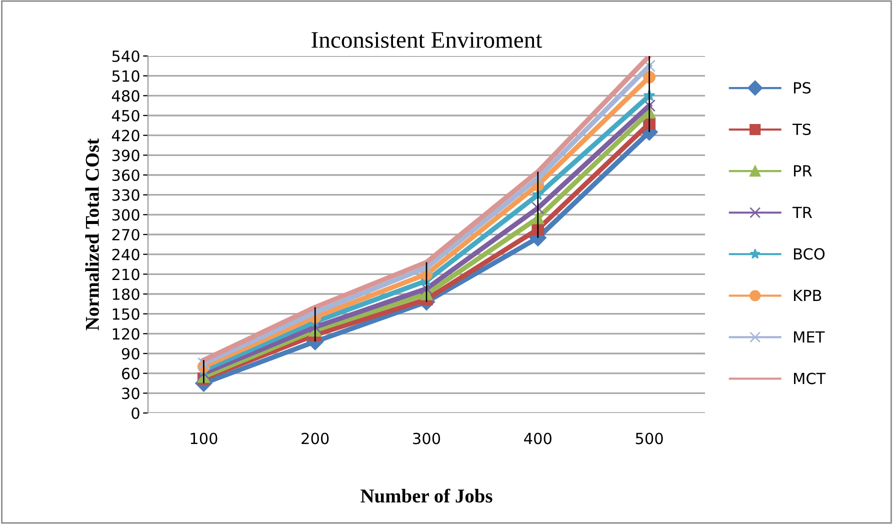 The width and height of the screenshot is (893, 524). What do you see at coordinates (126, 156) in the screenshot?
I see `y-tick-label: 390` at bounding box center [126, 156].